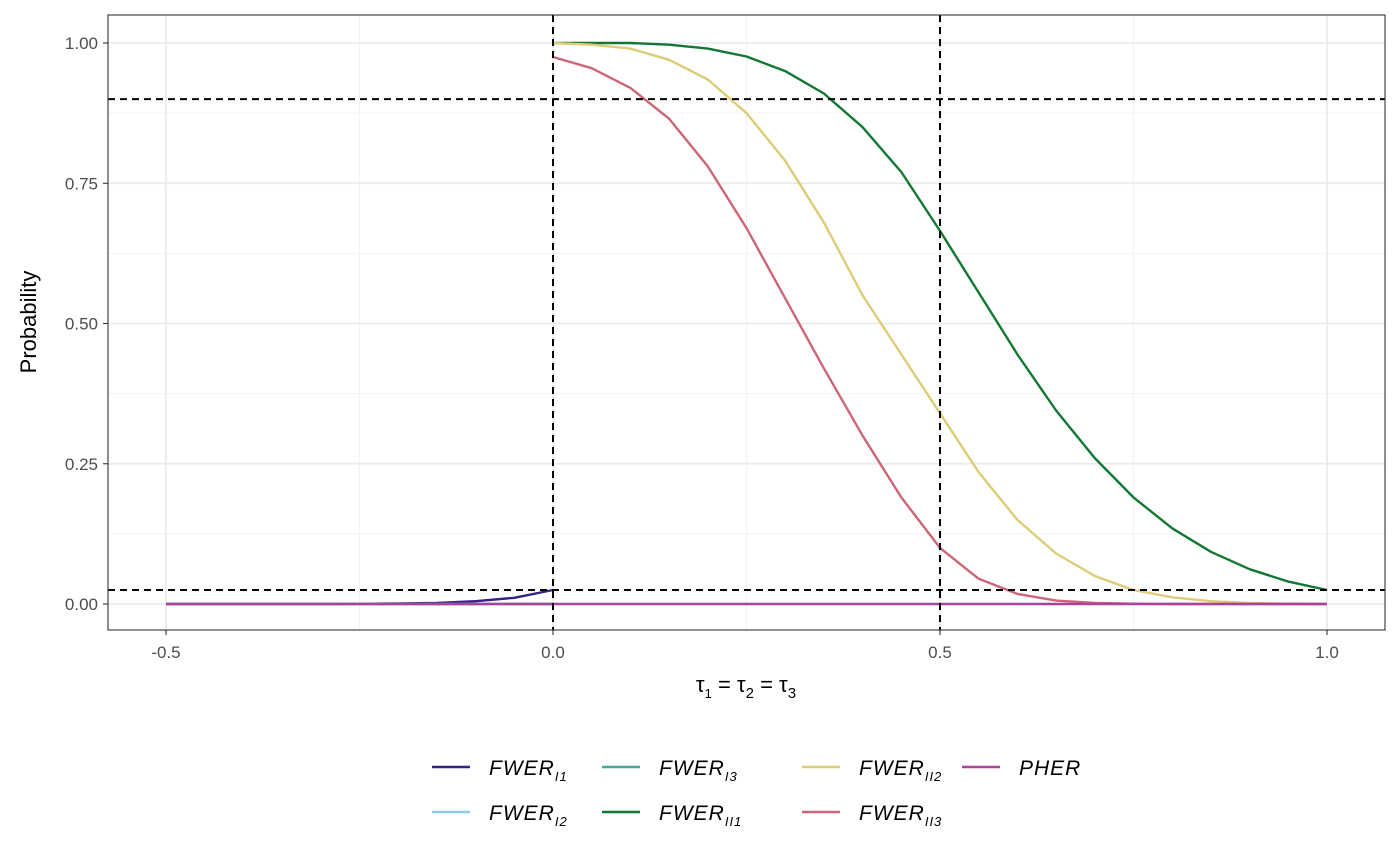  What do you see at coordinates (1050, 768) in the screenshot?
I see `legend-label-pher: PHER` at bounding box center [1050, 768].